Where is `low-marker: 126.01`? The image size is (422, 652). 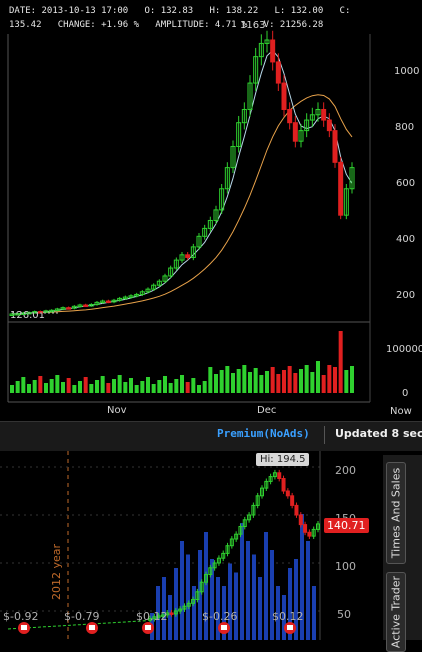
low-marker: 126.01 is located at coordinates (27, 315).